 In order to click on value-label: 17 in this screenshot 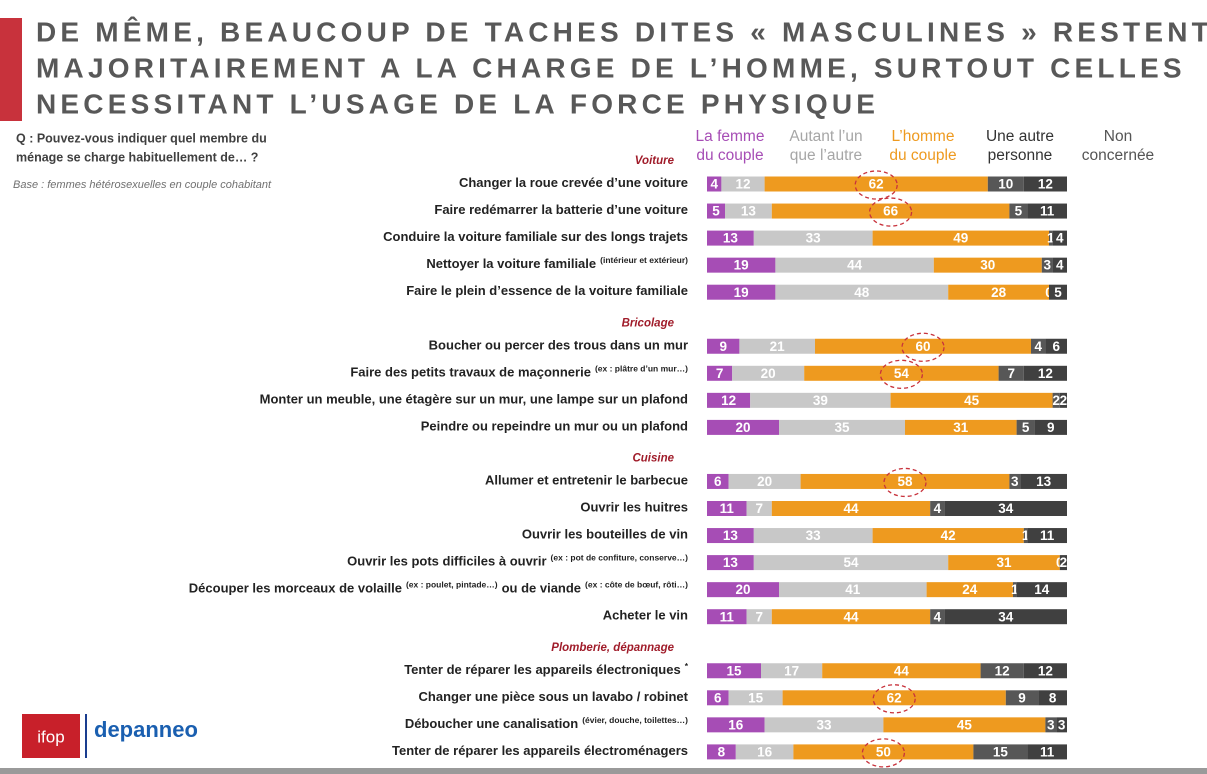, I will do `click(791, 670)`.